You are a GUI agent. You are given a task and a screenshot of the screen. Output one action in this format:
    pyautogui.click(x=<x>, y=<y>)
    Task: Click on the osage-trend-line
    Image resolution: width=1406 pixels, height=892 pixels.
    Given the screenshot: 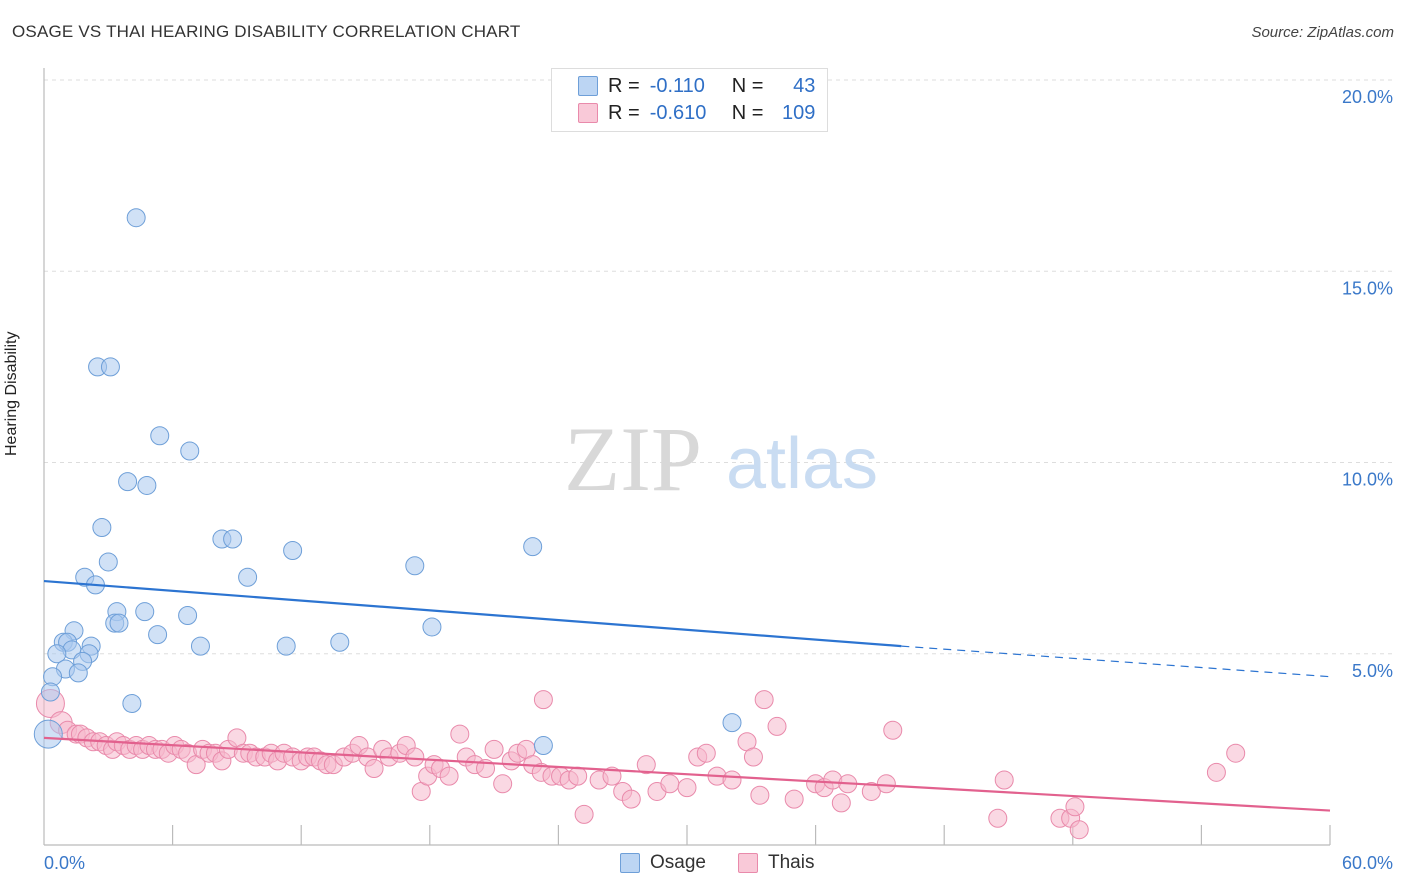 What is the action you would take?
    pyautogui.click(x=472, y=613)
    